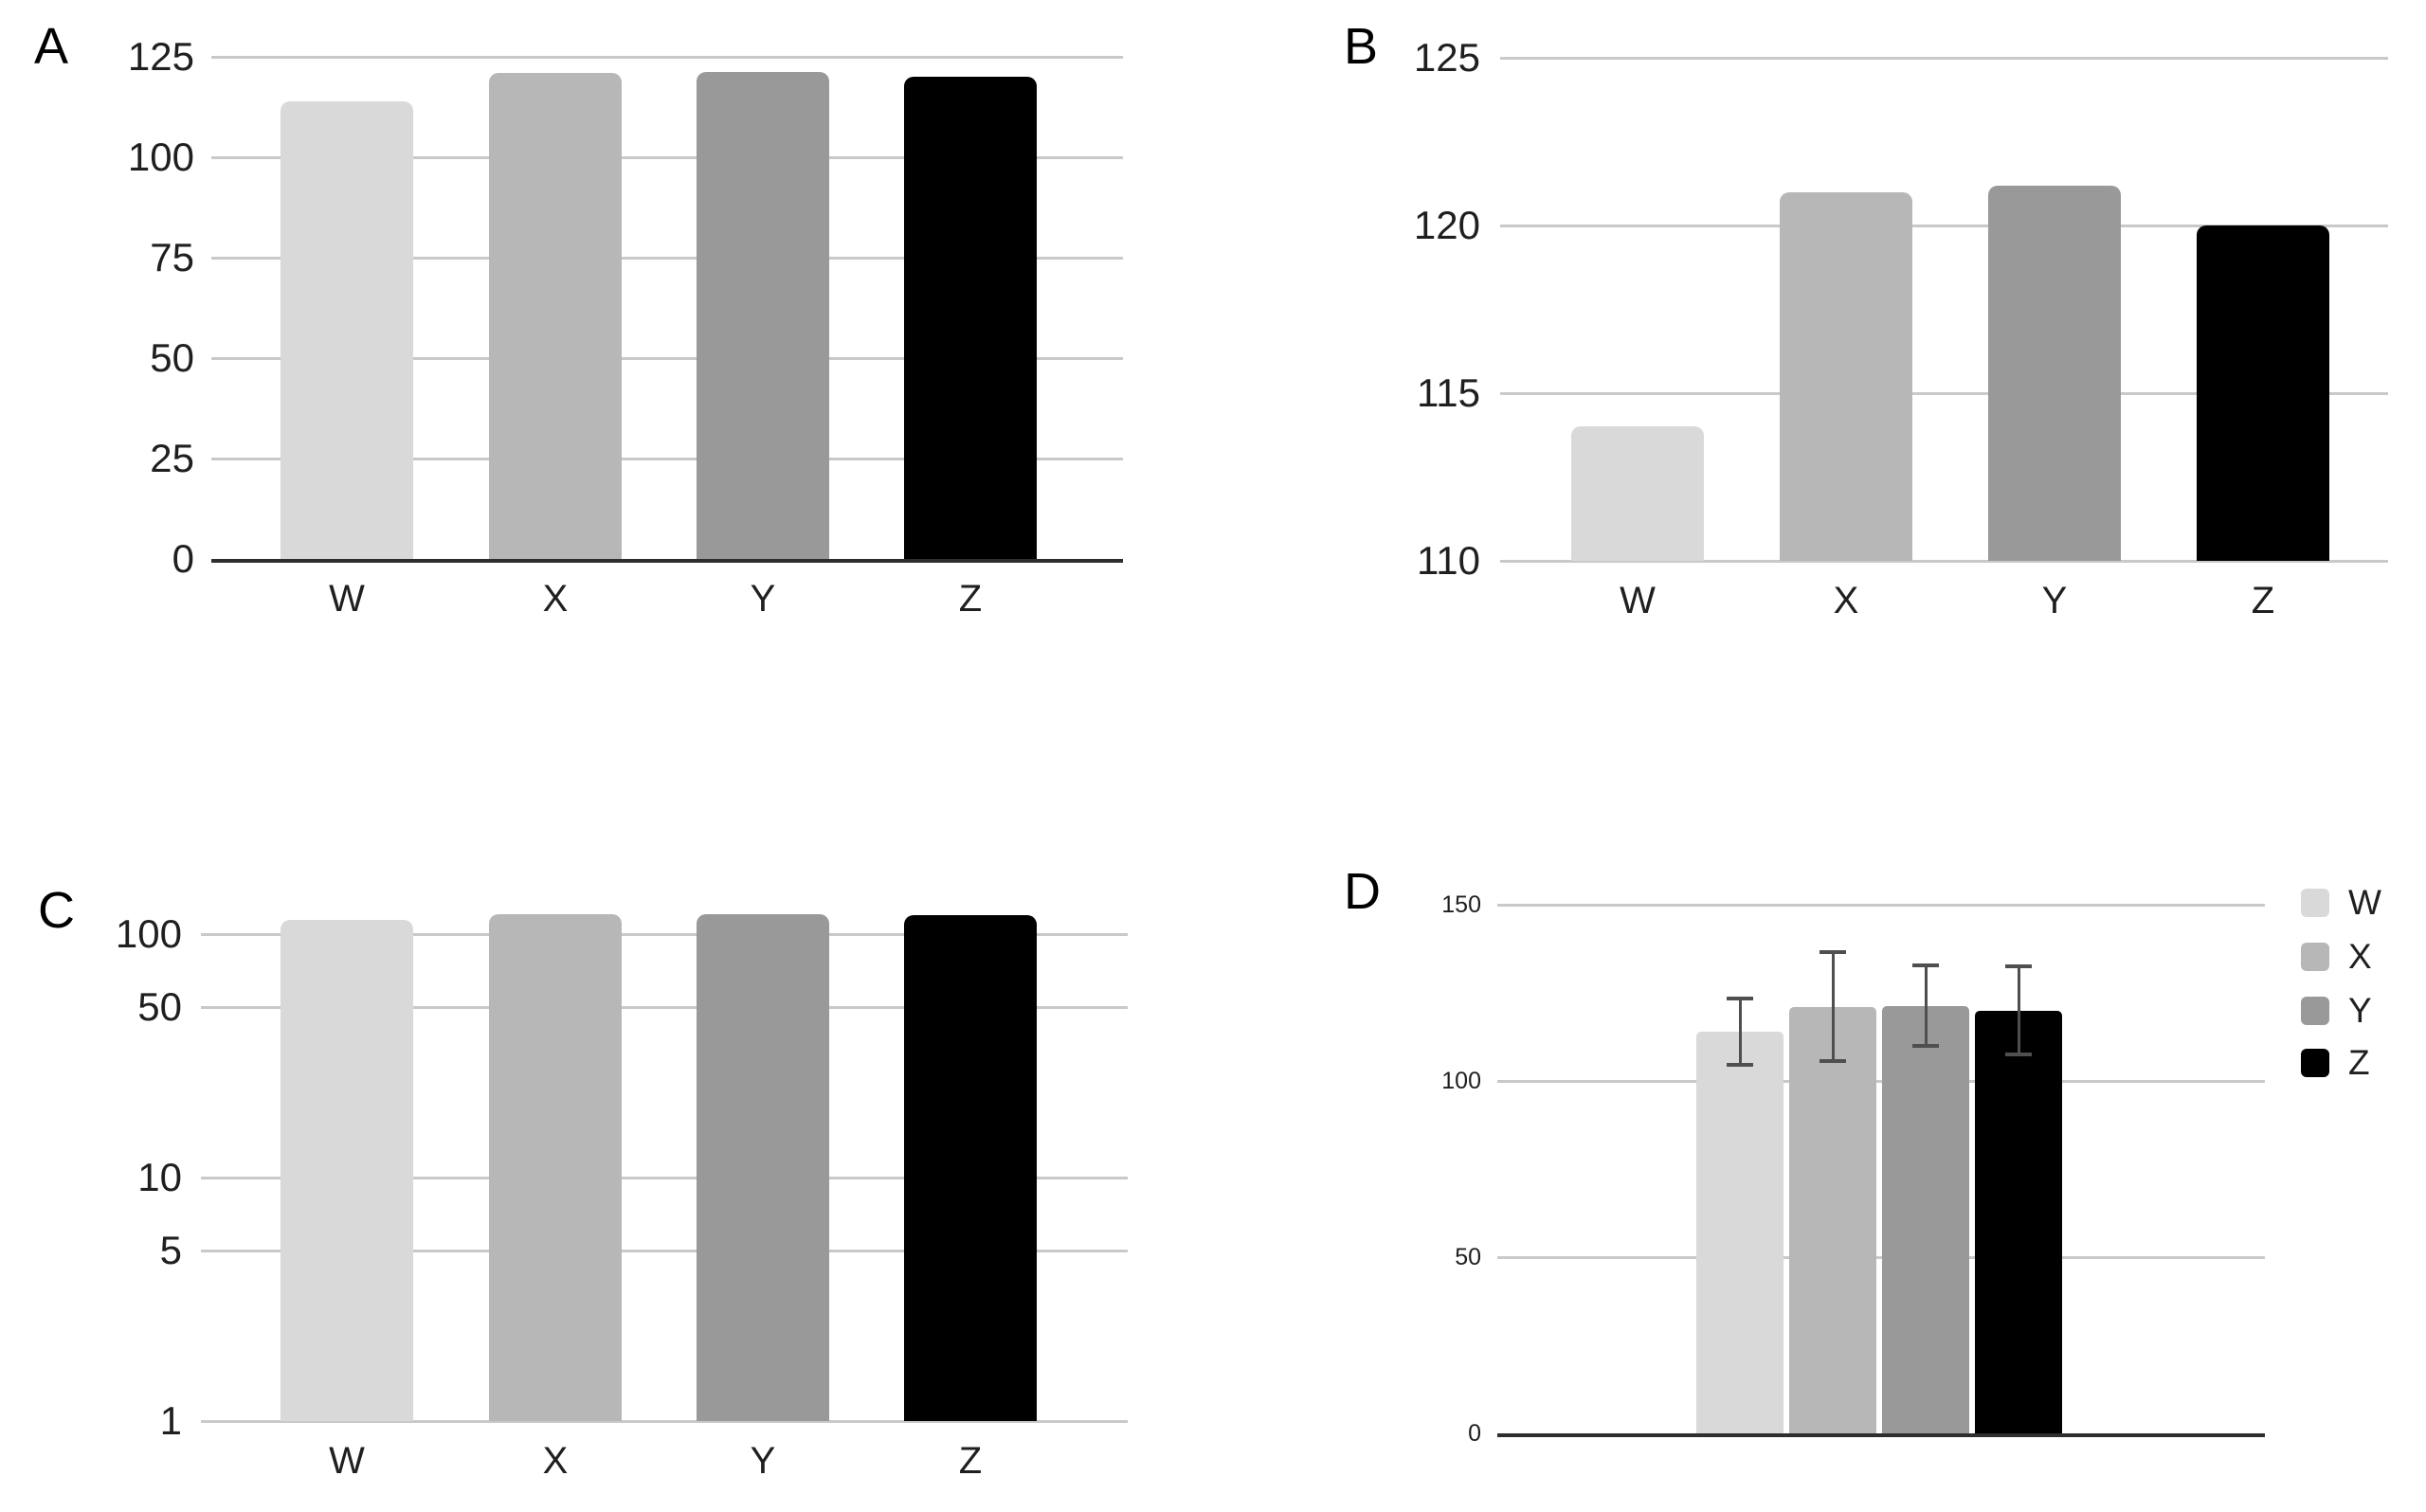  What do you see at coordinates (172, 257) in the screenshot?
I see `y-tick-label-75: 75` at bounding box center [172, 257].